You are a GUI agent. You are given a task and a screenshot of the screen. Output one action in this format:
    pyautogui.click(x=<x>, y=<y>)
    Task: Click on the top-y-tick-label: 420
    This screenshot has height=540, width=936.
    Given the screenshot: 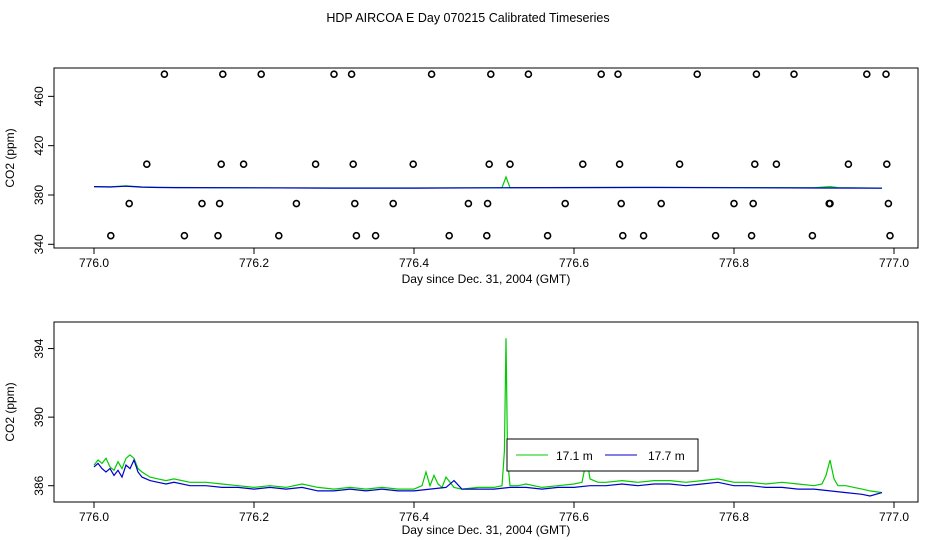 What is the action you would take?
    pyautogui.click(x=39, y=145)
    